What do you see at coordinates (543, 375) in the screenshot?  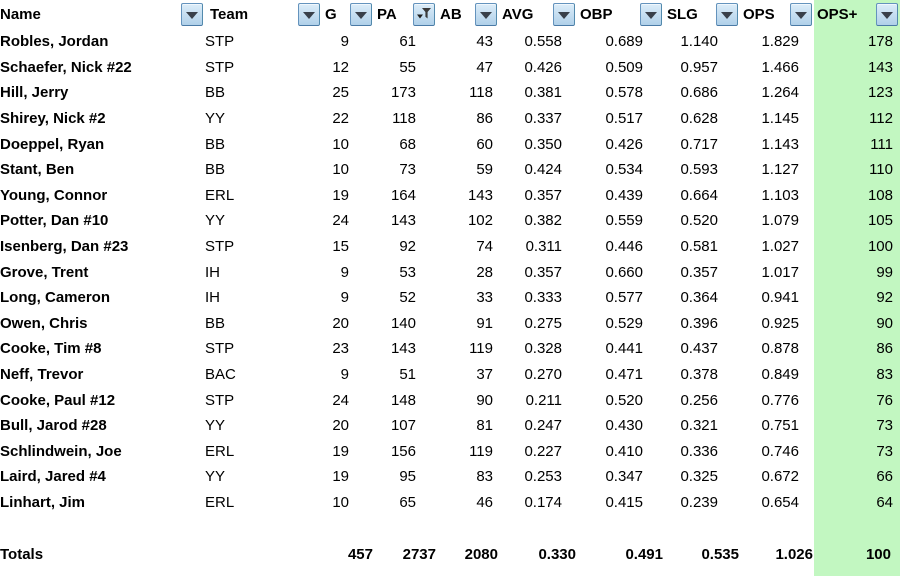 I see `cell-avg: 0.270` at bounding box center [543, 375].